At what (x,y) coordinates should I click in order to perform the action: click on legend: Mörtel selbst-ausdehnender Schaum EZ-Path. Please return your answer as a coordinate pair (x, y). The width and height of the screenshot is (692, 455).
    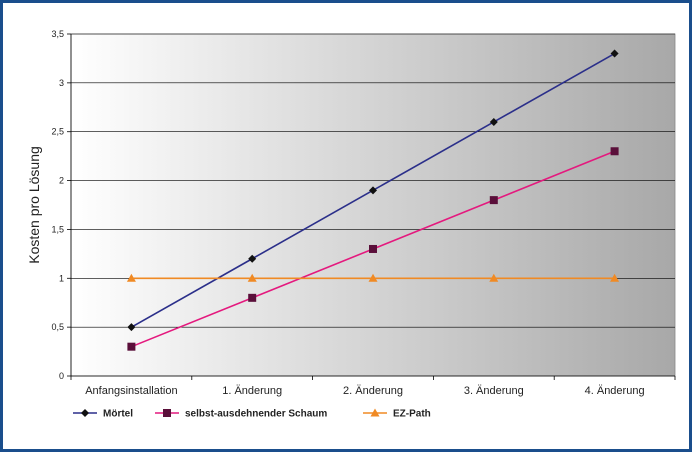
    Looking at the image, I should click on (252, 414).